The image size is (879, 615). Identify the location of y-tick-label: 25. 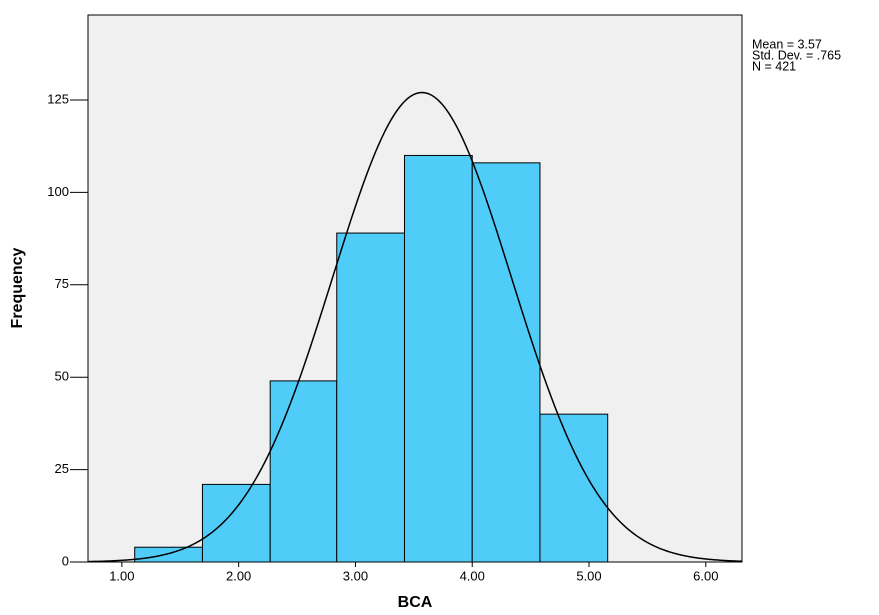
(62, 468).